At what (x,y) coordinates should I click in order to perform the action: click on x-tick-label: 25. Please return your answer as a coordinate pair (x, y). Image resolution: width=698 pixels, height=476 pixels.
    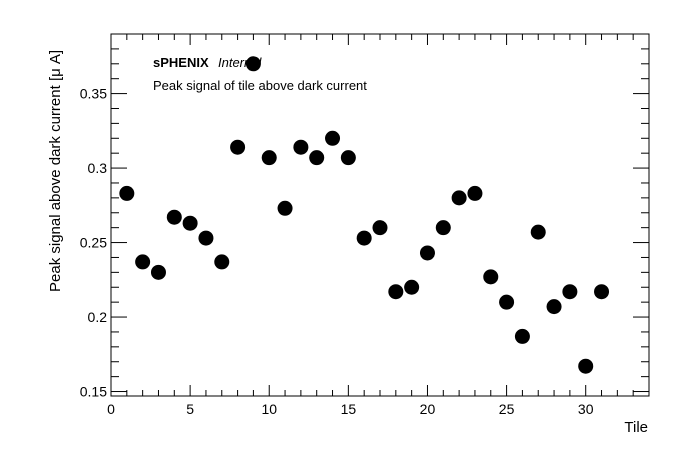
    Looking at the image, I should click on (507, 409).